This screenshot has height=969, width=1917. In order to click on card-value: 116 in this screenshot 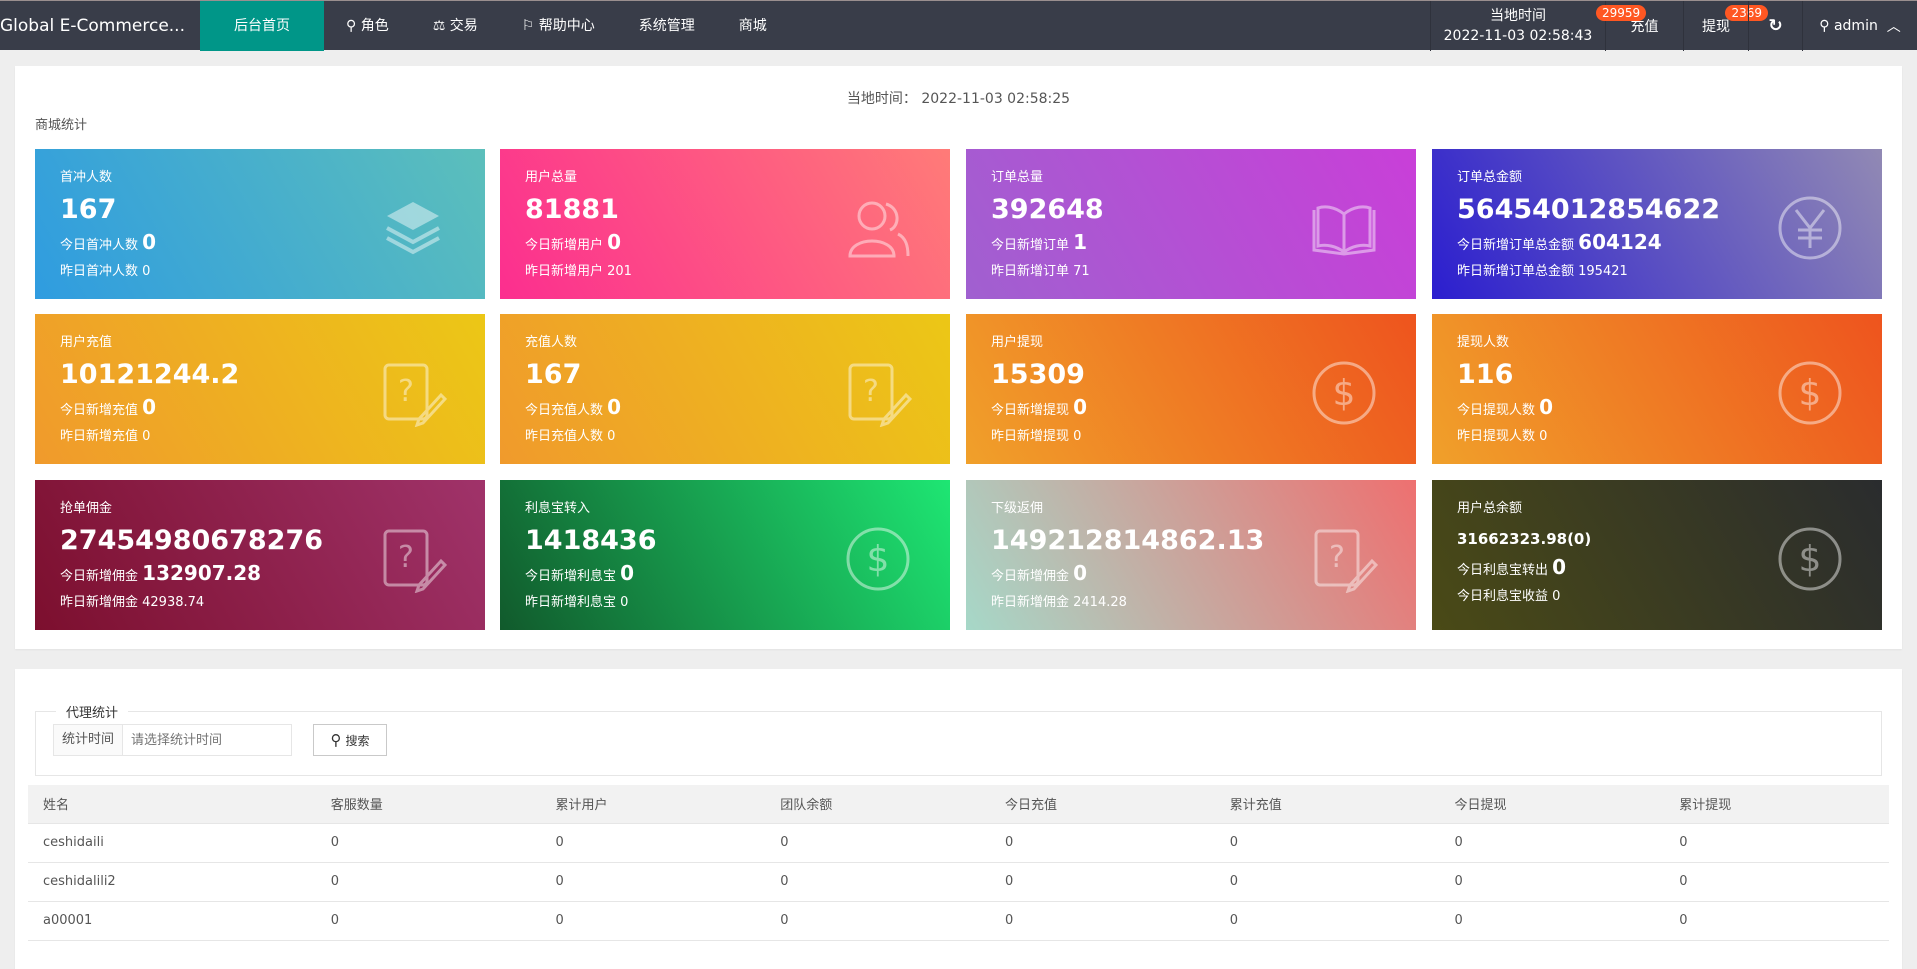, I will do `click(1485, 374)`.